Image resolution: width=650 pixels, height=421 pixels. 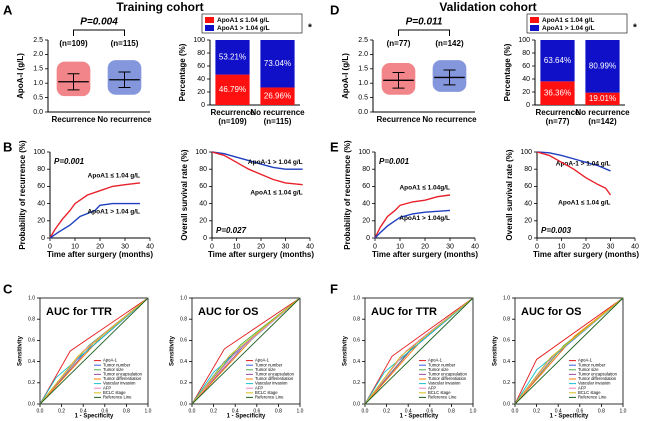 What do you see at coordinates (183, 298) in the screenshot?
I see `y-tick-label: 1.0` at bounding box center [183, 298].